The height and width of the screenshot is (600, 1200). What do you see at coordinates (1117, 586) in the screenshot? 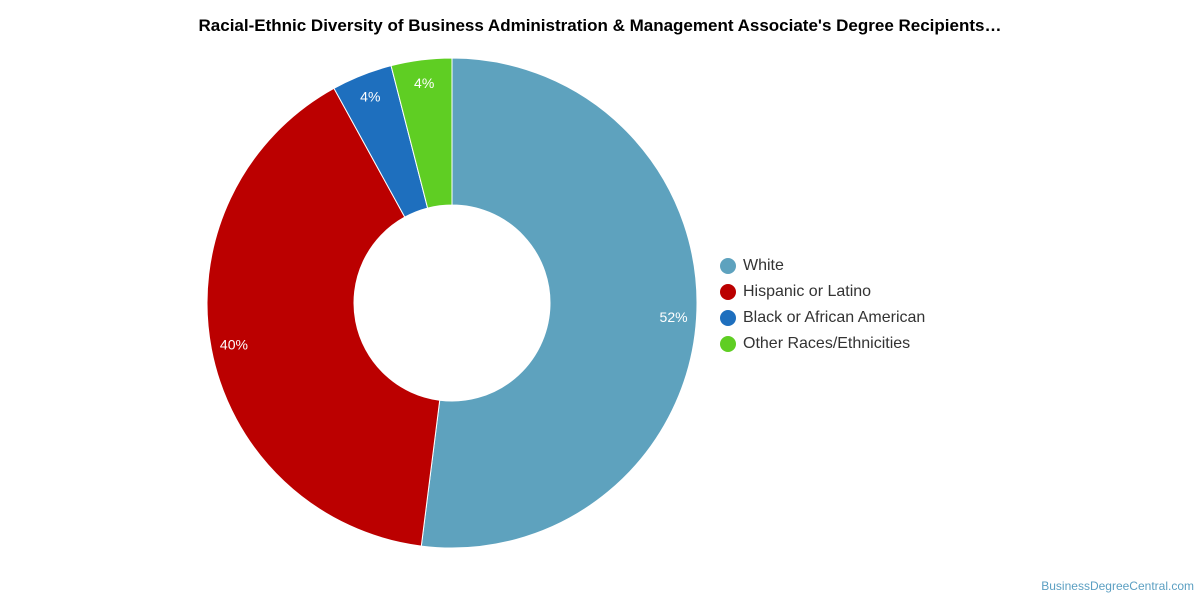
I see `source-watermark: BusinessDegreeCentral.com` at bounding box center [1117, 586].